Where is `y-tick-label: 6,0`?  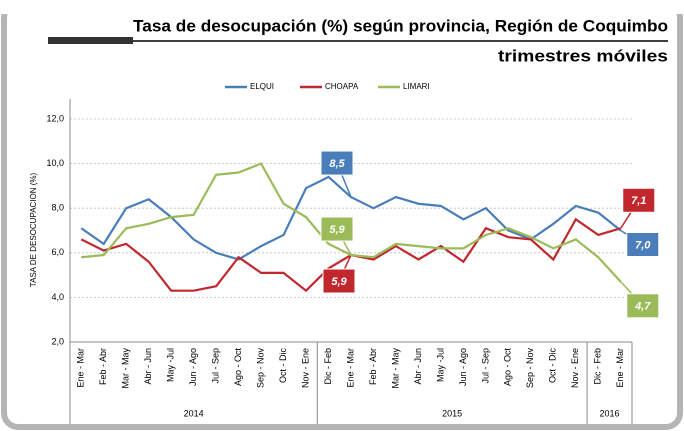 y-tick-label: 6,0 is located at coordinates (57, 252).